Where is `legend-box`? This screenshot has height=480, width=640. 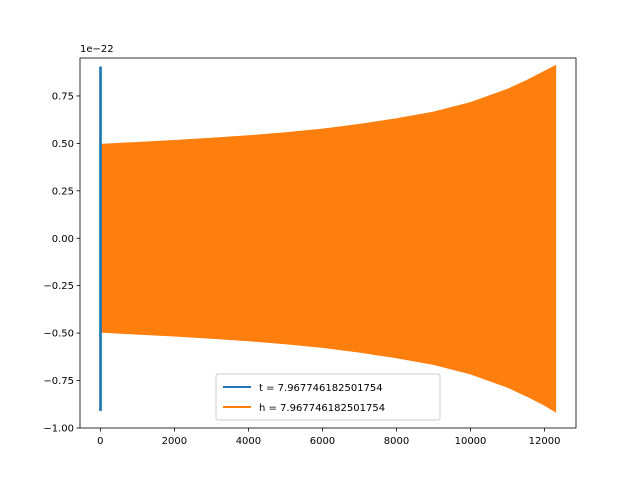 legend-box is located at coordinates (328, 397).